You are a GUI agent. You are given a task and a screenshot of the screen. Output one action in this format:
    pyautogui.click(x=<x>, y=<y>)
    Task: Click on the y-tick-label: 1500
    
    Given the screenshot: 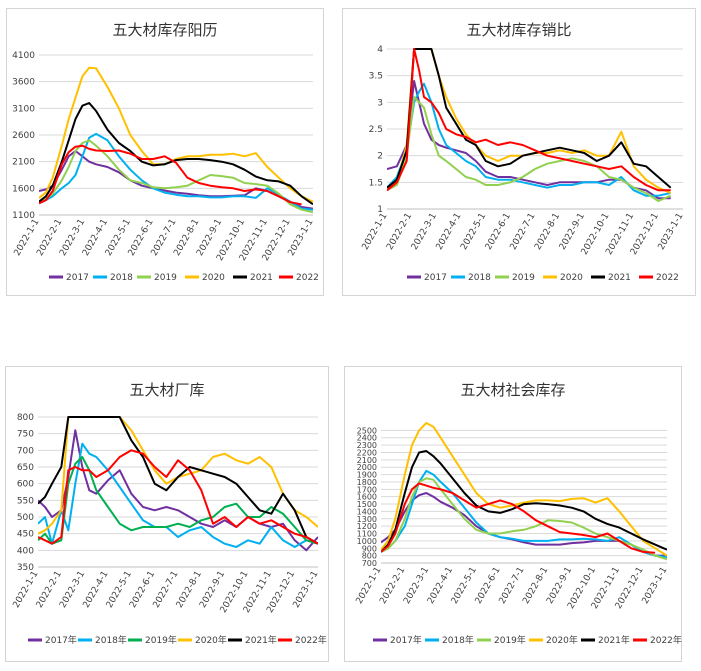 What is the action you would take?
    pyautogui.click(x=367, y=504)
    